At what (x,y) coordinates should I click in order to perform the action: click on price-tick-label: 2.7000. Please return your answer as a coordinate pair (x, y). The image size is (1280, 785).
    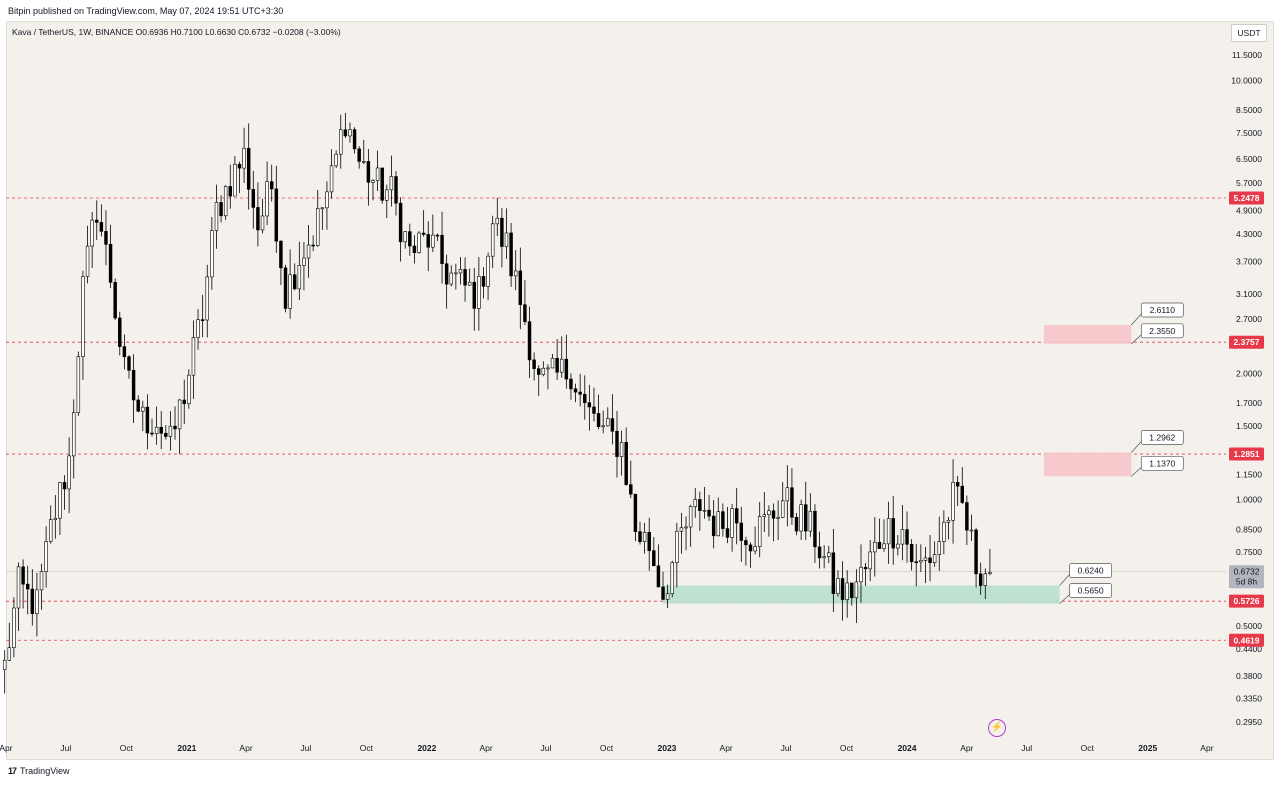
    Looking at the image, I should click on (1249, 319).